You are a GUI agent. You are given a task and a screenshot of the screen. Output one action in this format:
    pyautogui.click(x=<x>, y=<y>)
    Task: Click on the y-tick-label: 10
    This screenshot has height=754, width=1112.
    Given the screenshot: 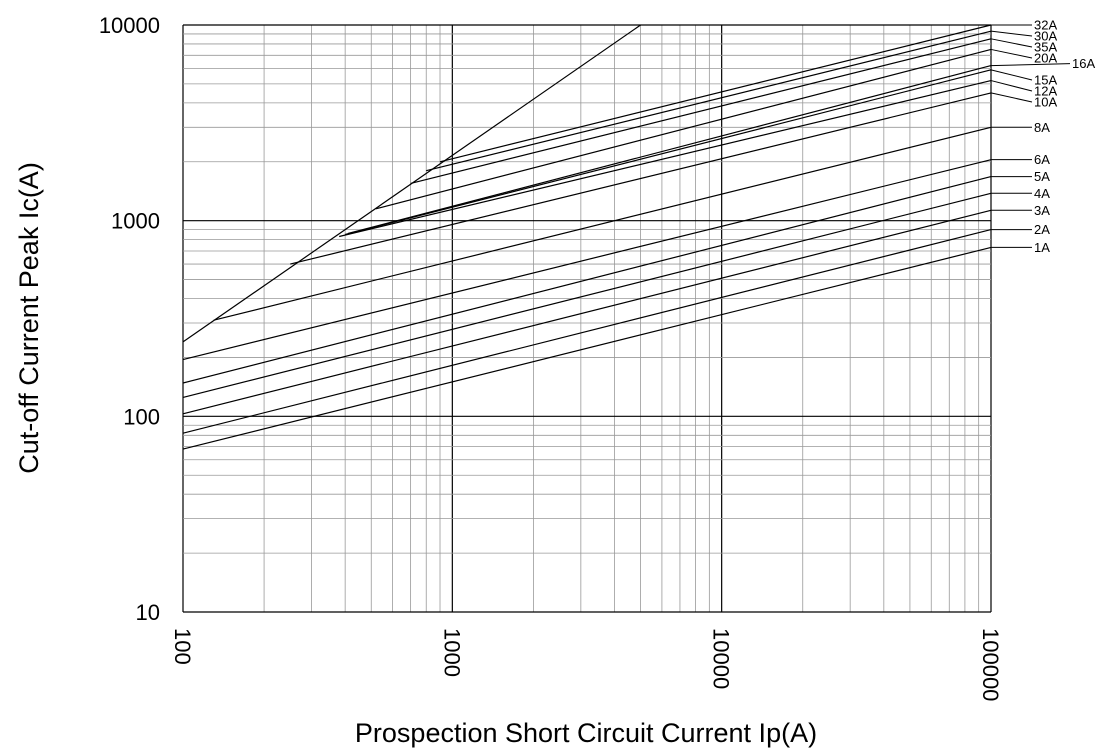 What is the action you would take?
    pyautogui.click(x=148, y=612)
    